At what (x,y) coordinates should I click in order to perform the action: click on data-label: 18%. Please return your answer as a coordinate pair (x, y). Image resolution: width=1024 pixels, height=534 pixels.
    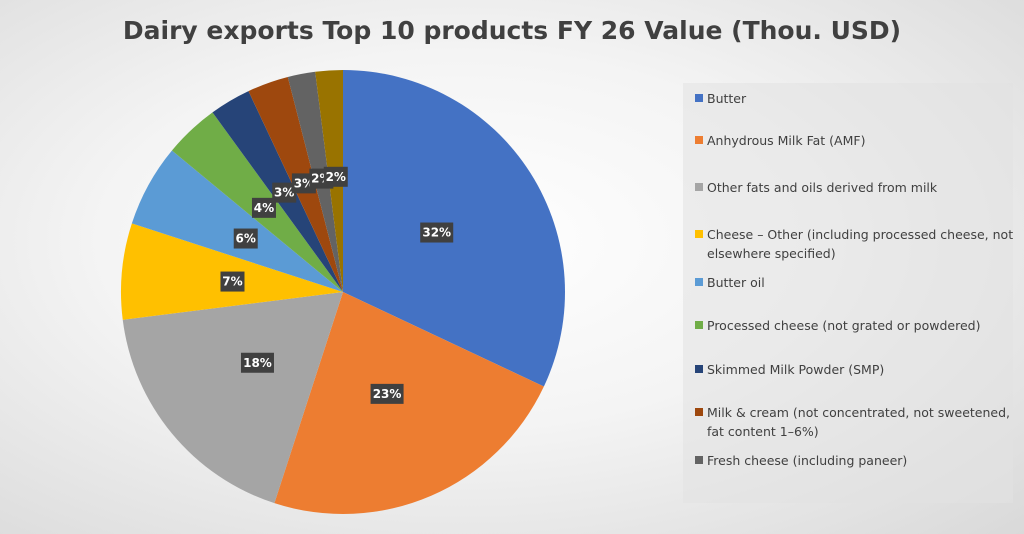
    Looking at the image, I should click on (257, 362).